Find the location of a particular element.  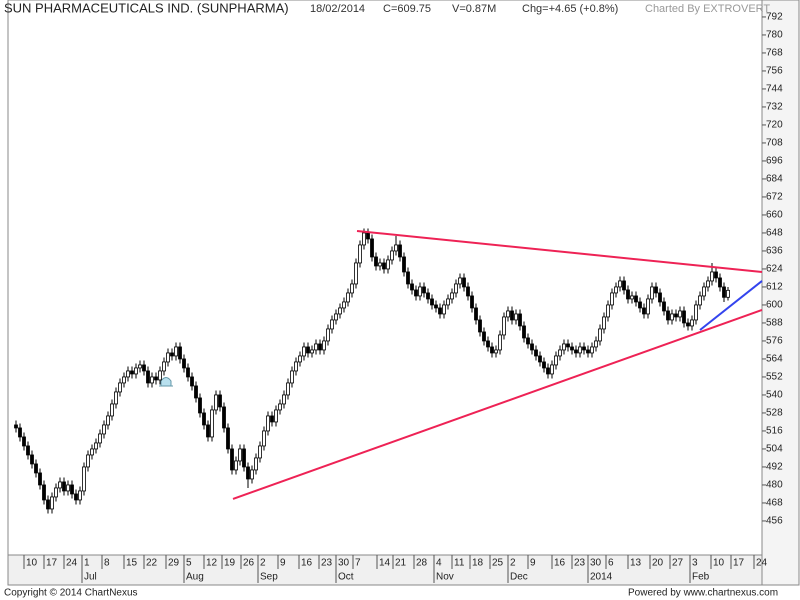

y-tick-label: 672 is located at coordinates (774, 197).